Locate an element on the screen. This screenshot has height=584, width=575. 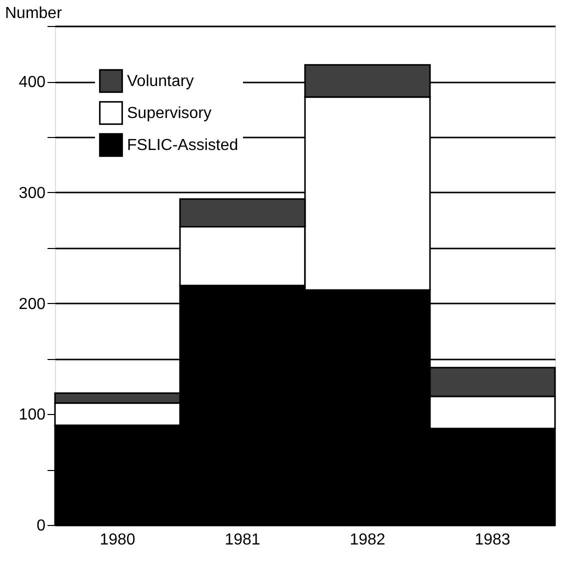
y-tick-label: 300 is located at coordinates (32, 193).